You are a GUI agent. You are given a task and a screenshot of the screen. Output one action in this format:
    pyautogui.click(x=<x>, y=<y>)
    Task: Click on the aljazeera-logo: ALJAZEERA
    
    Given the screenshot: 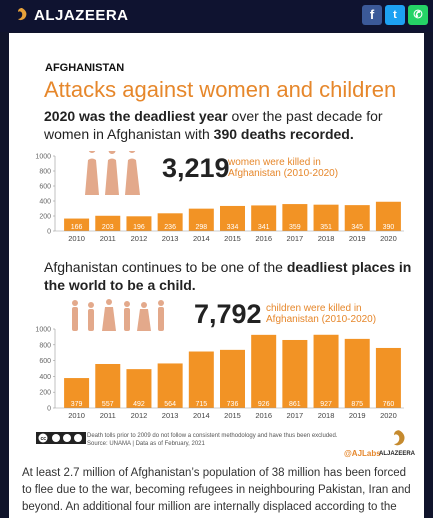 What is the action you would take?
    pyautogui.click(x=71, y=15)
    